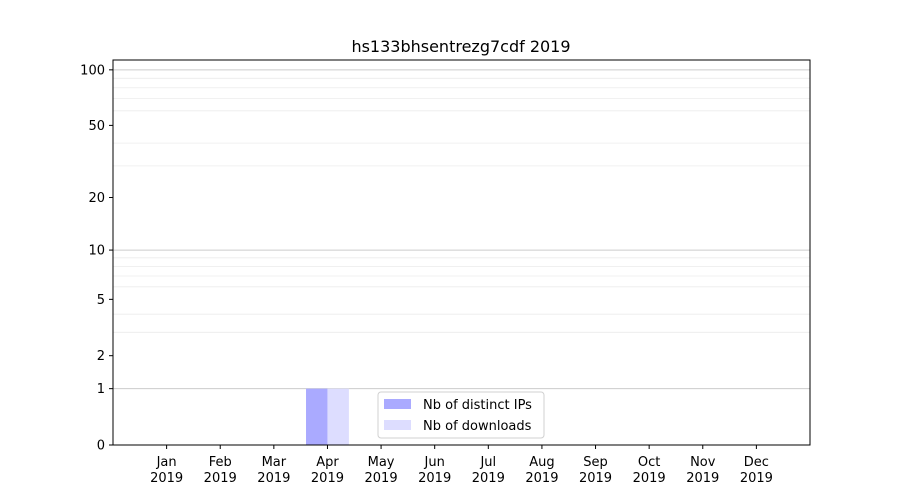 This screenshot has width=900, height=504. I want to click on legend: Nb of distinct IPs Nb of downloads, so click(461, 415).